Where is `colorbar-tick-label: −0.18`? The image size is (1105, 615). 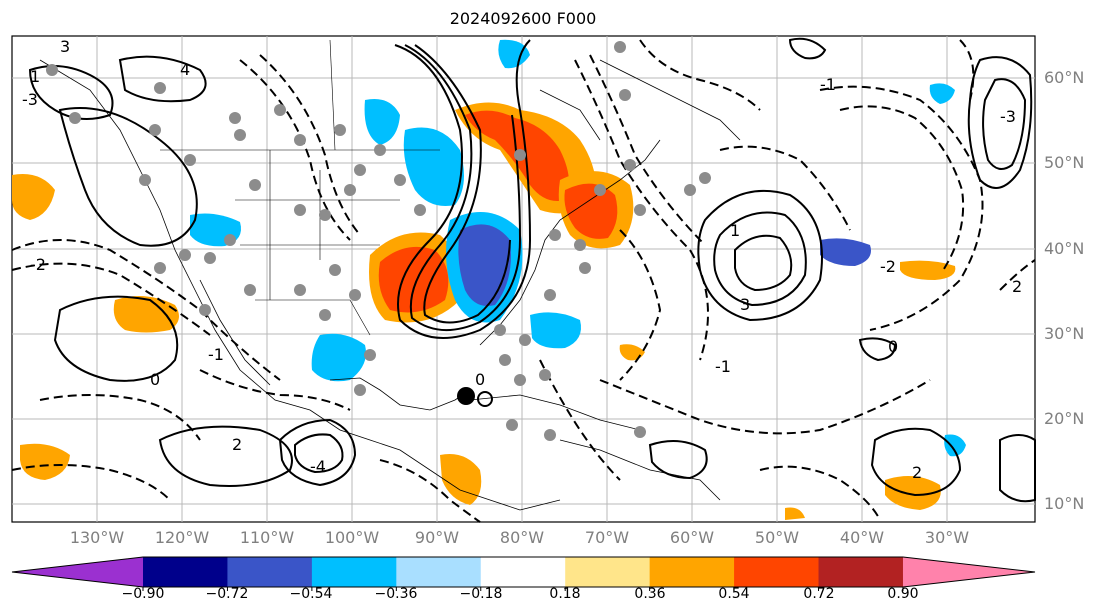
colorbar-tick-label: −0.18 is located at coordinates (481, 594).